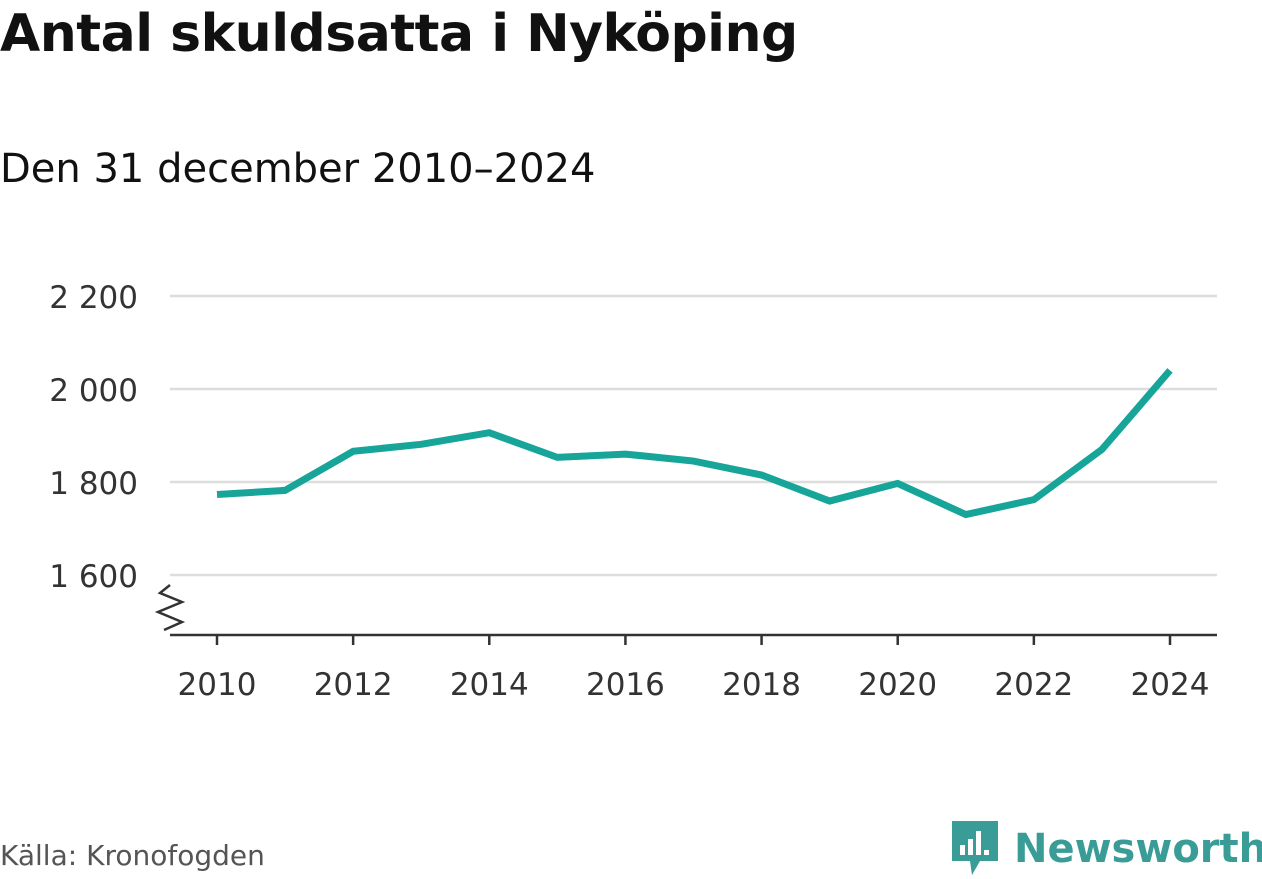 The image size is (1262, 879). I want to click on y-tick-label: 1 800, so click(93, 484).